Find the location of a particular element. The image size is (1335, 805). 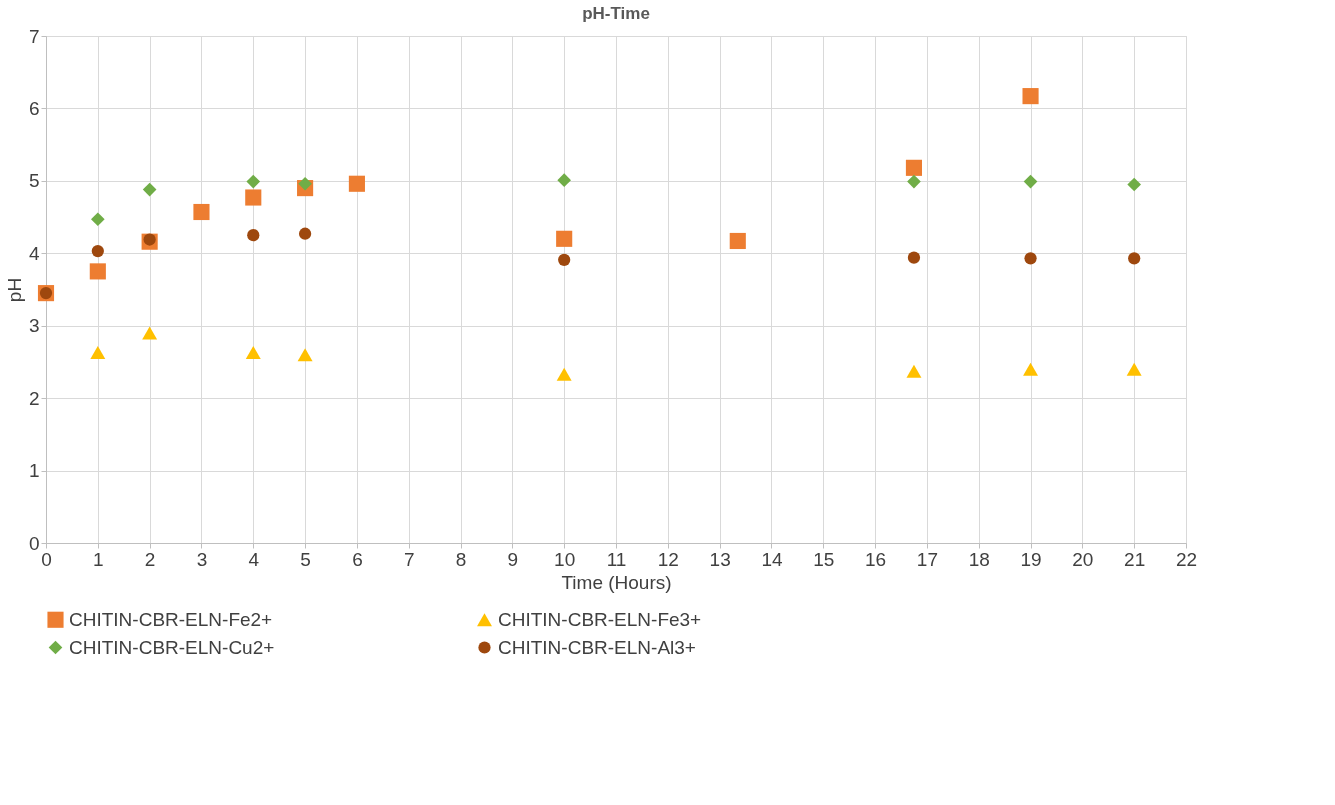

x-tick-label: 8 is located at coordinates (461, 559).